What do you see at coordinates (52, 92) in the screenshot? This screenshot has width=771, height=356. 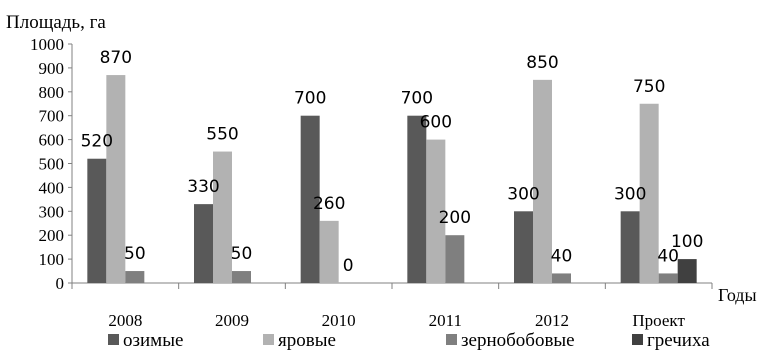 I see `y-tick-label: 800` at bounding box center [52, 92].